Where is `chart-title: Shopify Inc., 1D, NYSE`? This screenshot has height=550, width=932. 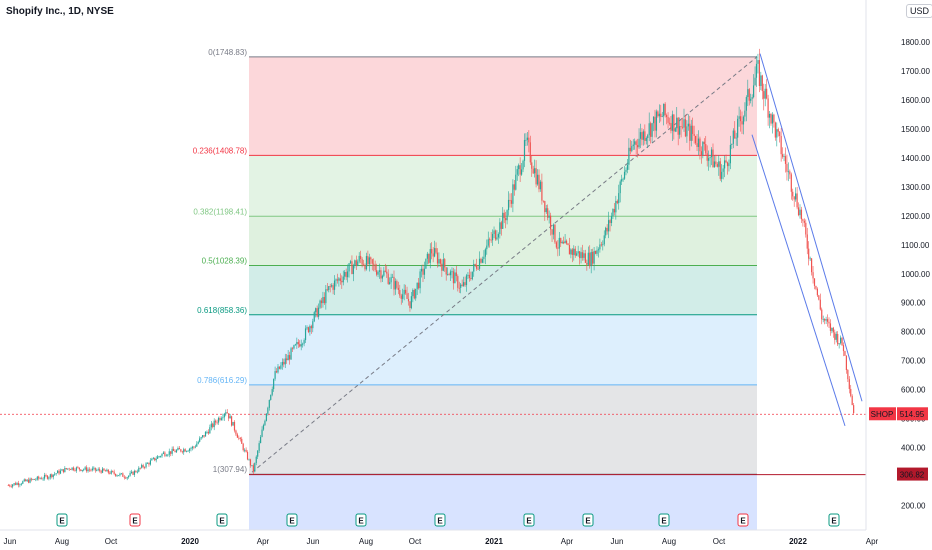 chart-title: Shopify Inc., 1D, NYSE is located at coordinates (60, 11).